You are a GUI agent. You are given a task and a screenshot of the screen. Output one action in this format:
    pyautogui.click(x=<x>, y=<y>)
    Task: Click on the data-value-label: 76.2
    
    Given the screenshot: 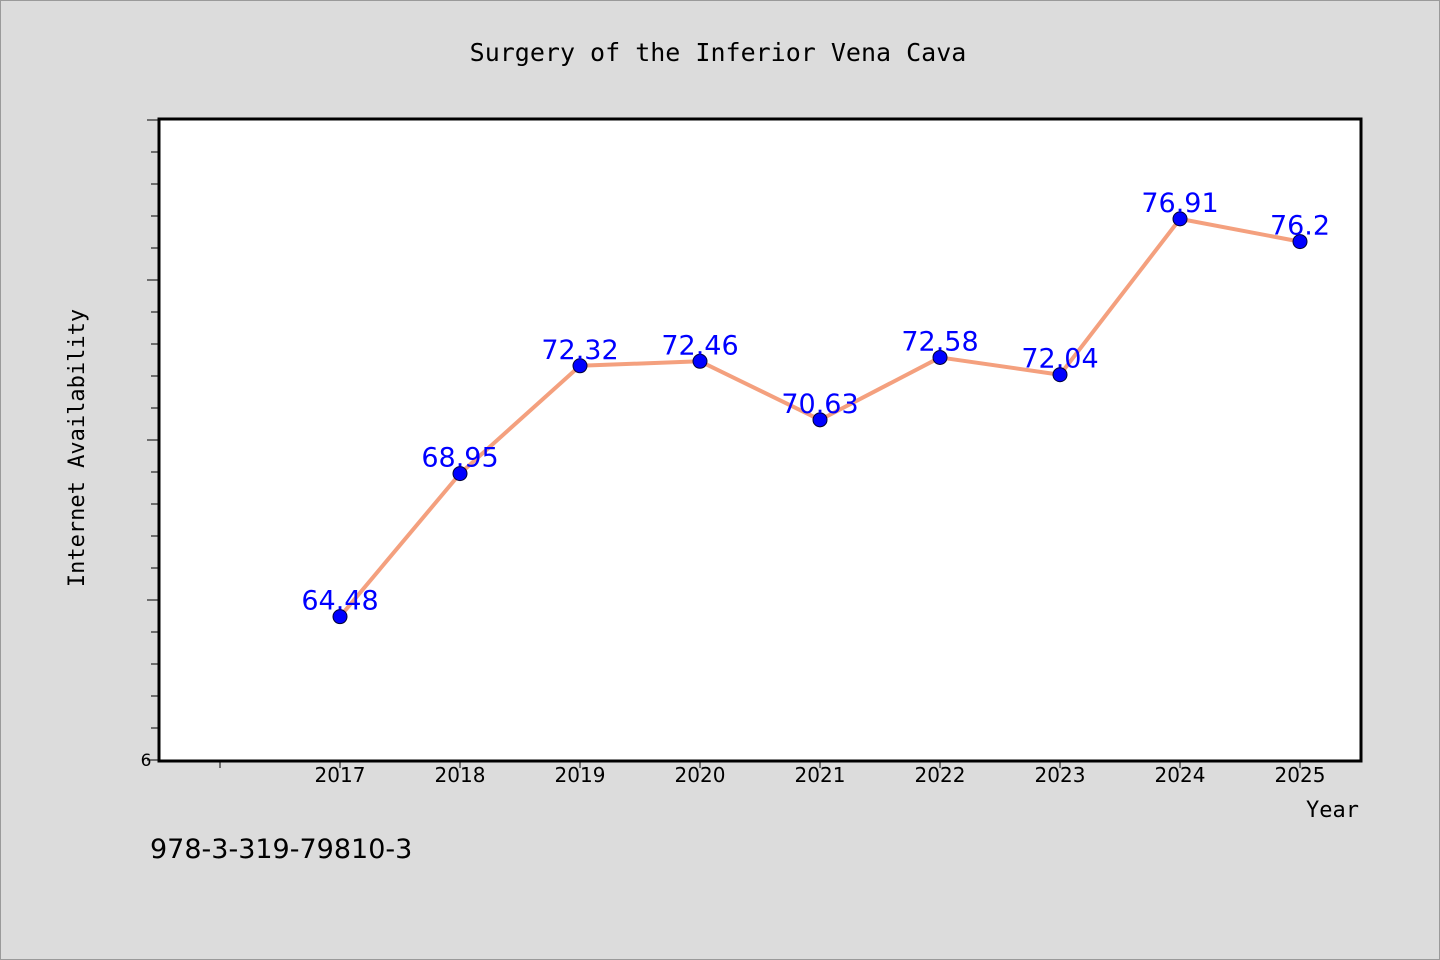 What is the action you would take?
    pyautogui.click(x=1300, y=226)
    